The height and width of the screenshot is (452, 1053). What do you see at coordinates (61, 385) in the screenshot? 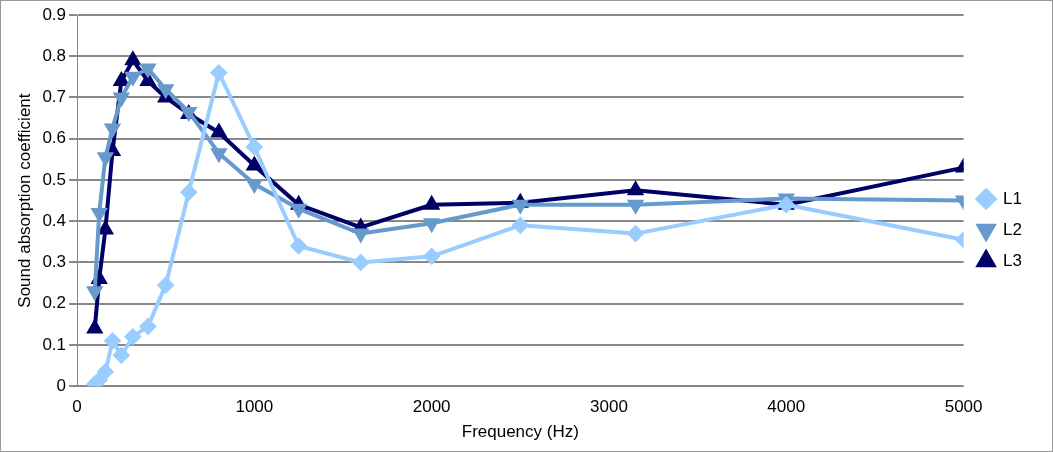
I see `y-tick-label: 0` at bounding box center [61, 385].